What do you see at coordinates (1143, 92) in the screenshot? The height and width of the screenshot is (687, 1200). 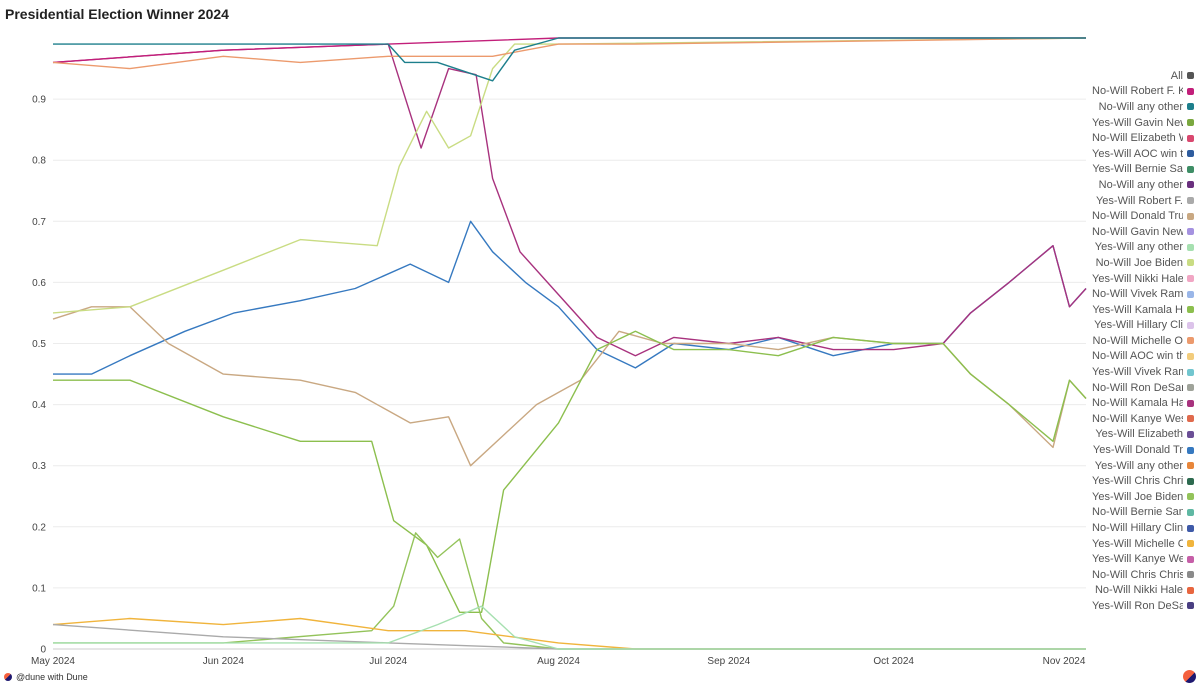 I see `legend-item: No-Will Robert F. K` at bounding box center [1143, 92].